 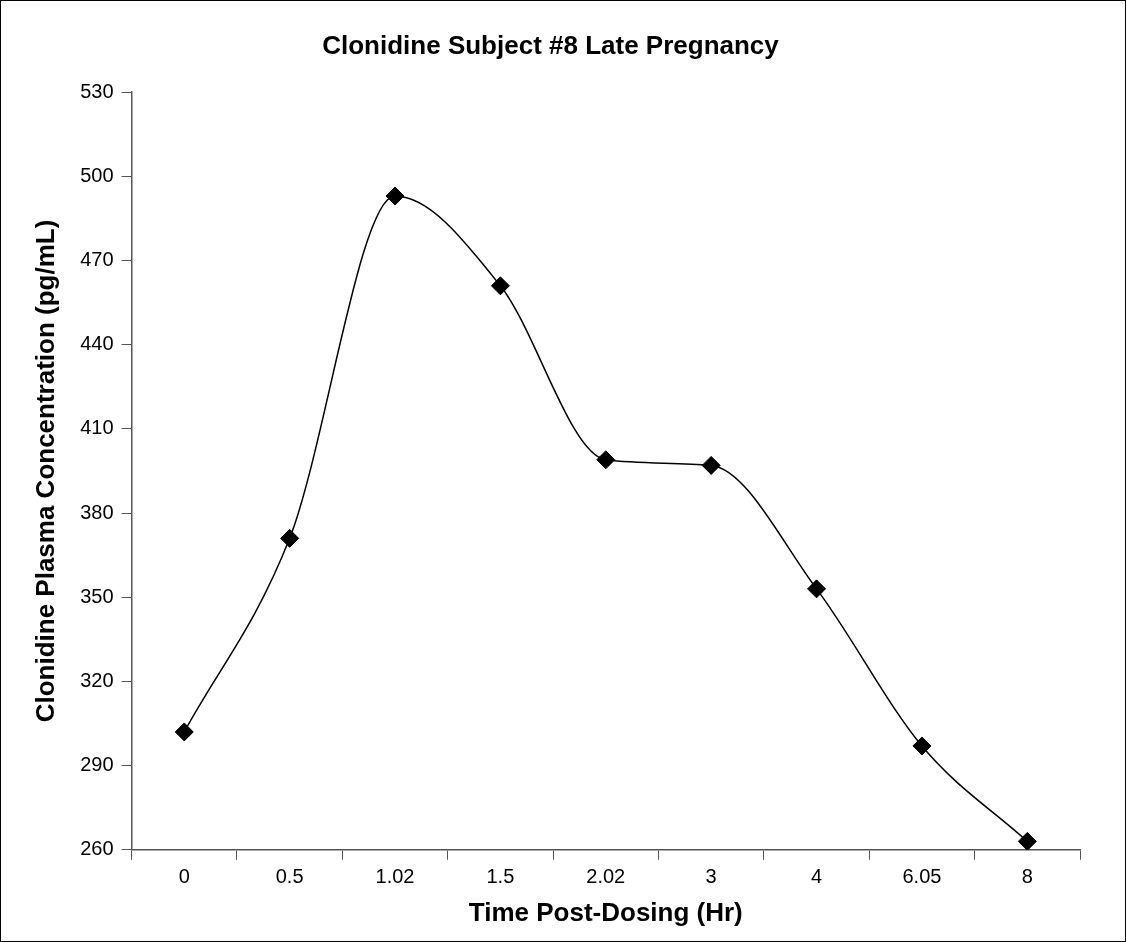 What do you see at coordinates (606, 876) in the screenshot?
I see `x-tick-label: 2.02` at bounding box center [606, 876].